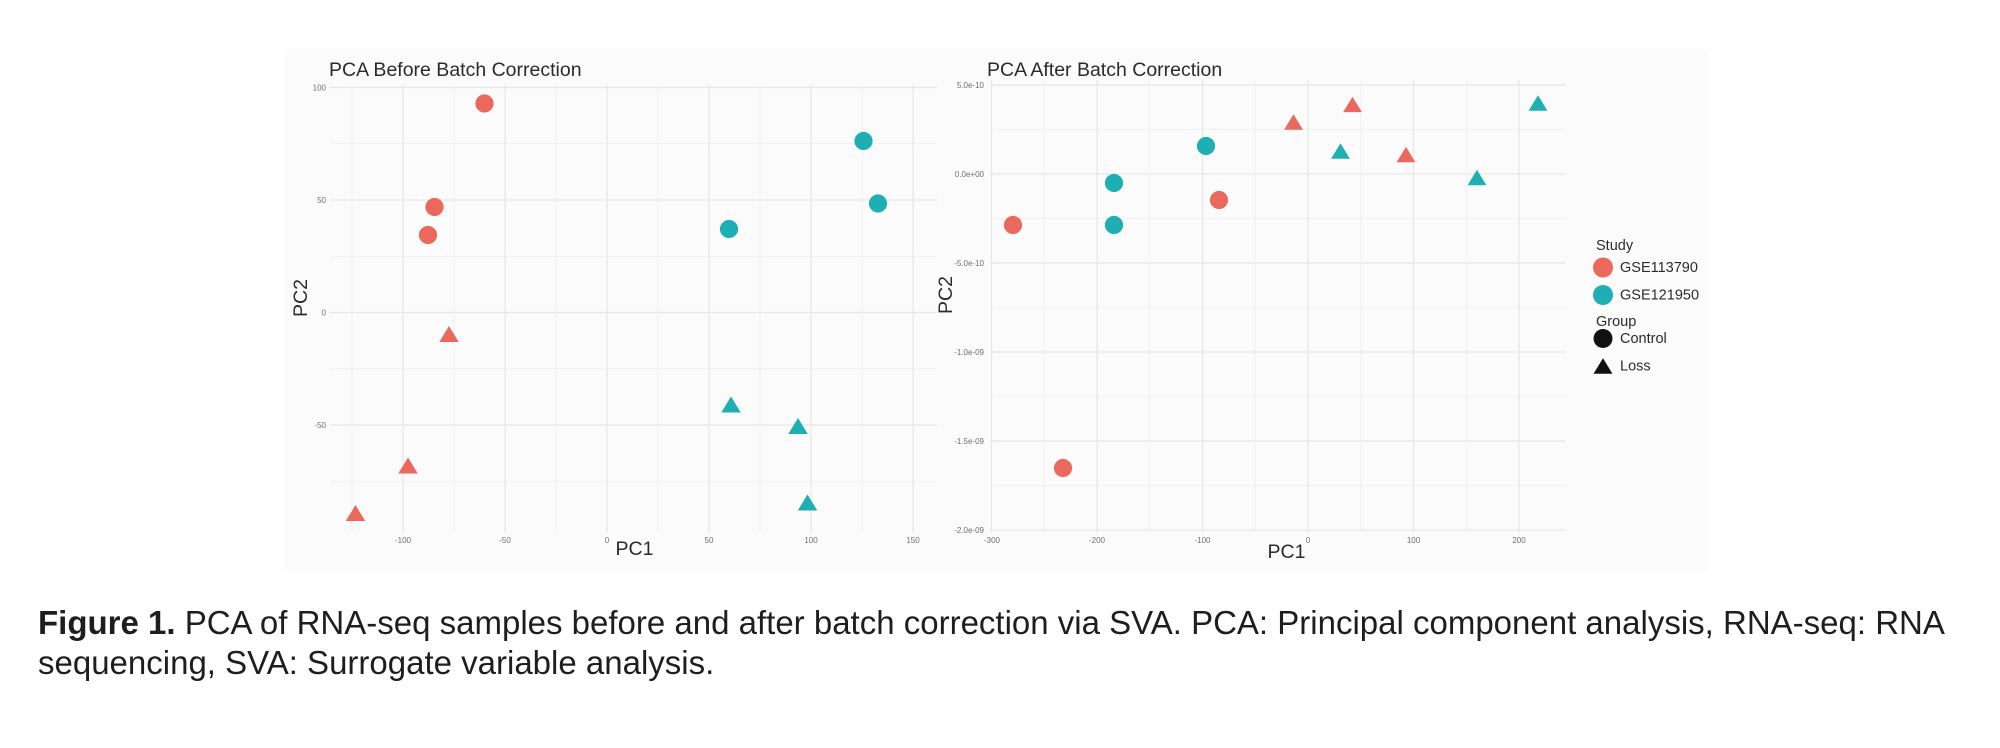 The image size is (2000, 748). I want to click on svg-text: 200, so click(1519, 540).